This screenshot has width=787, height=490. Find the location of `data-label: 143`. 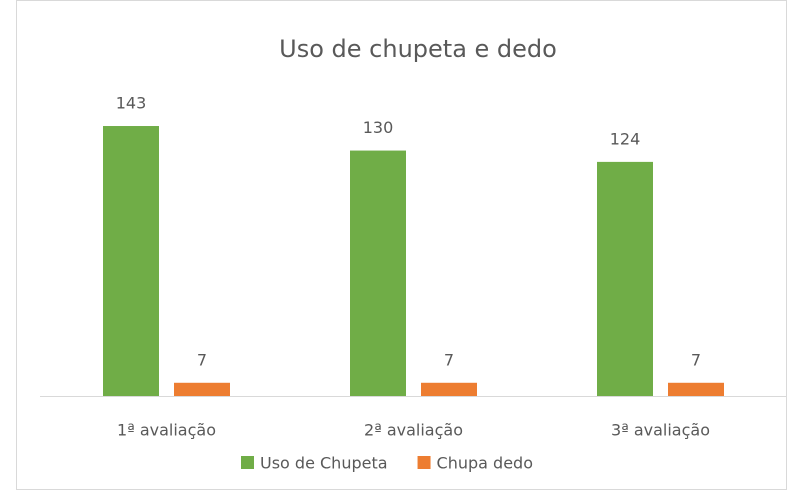

data-label: 143 is located at coordinates (131, 103).